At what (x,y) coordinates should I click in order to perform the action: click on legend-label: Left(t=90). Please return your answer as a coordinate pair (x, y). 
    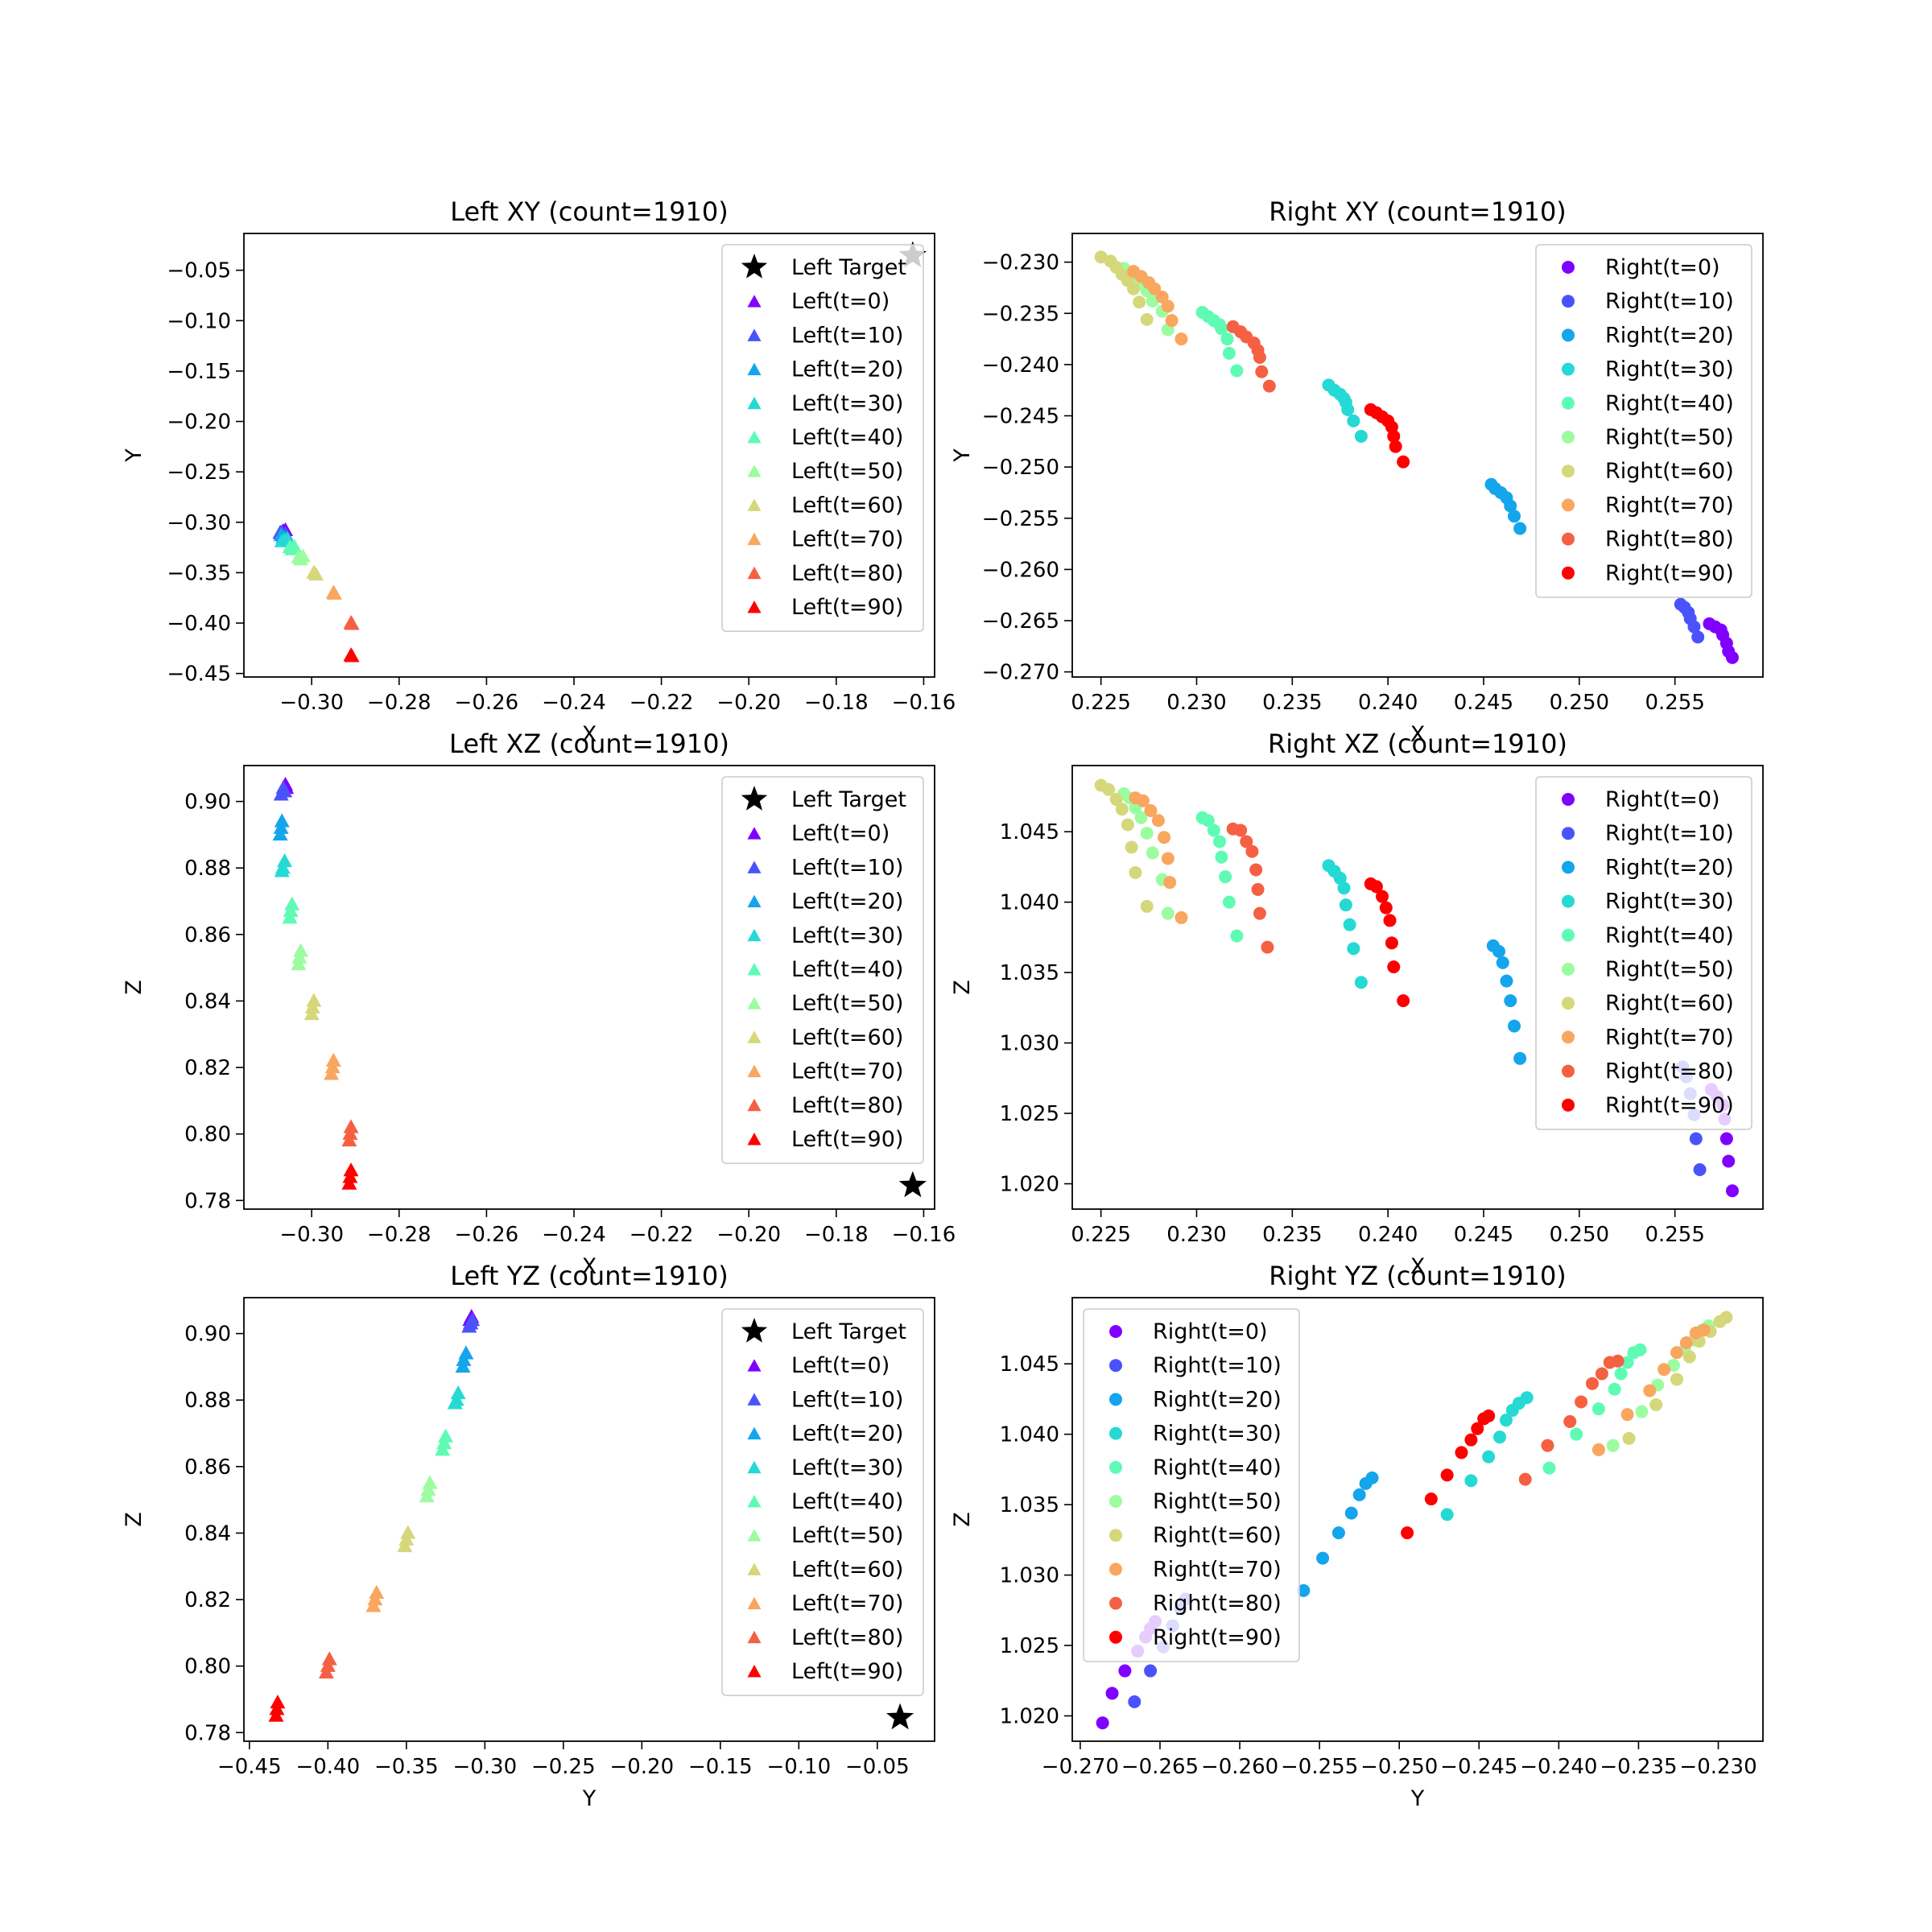
    Looking at the image, I should click on (847, 607).